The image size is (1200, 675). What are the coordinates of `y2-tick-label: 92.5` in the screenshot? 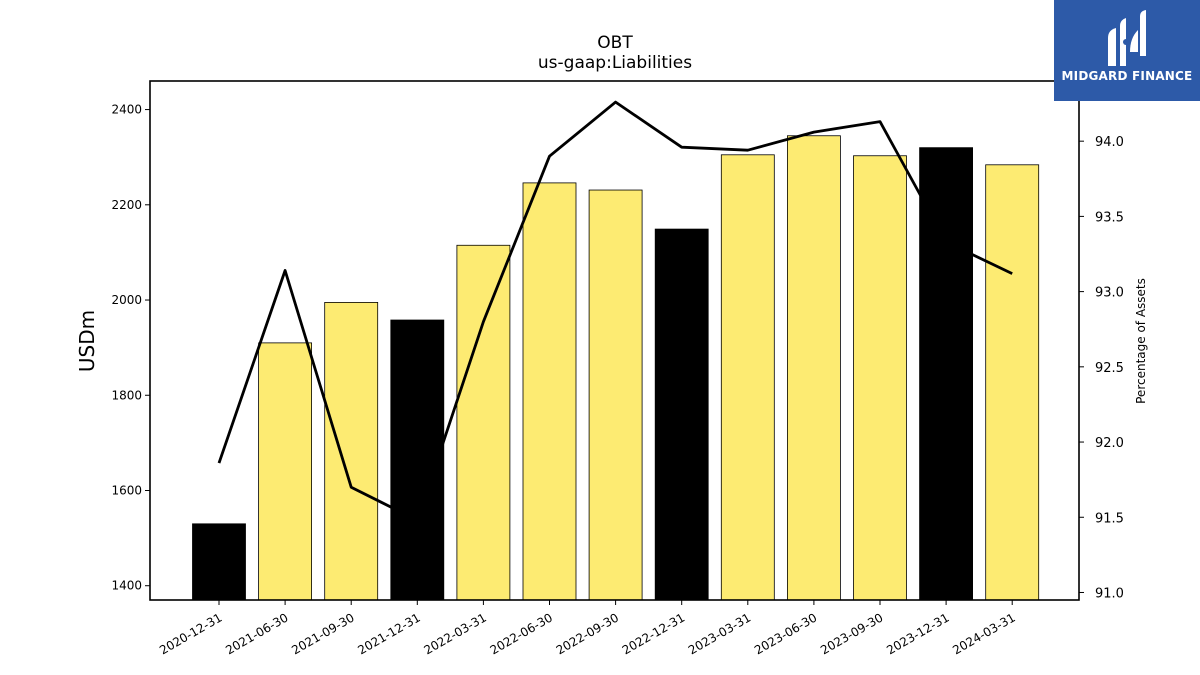 It's located at (1109, 368).